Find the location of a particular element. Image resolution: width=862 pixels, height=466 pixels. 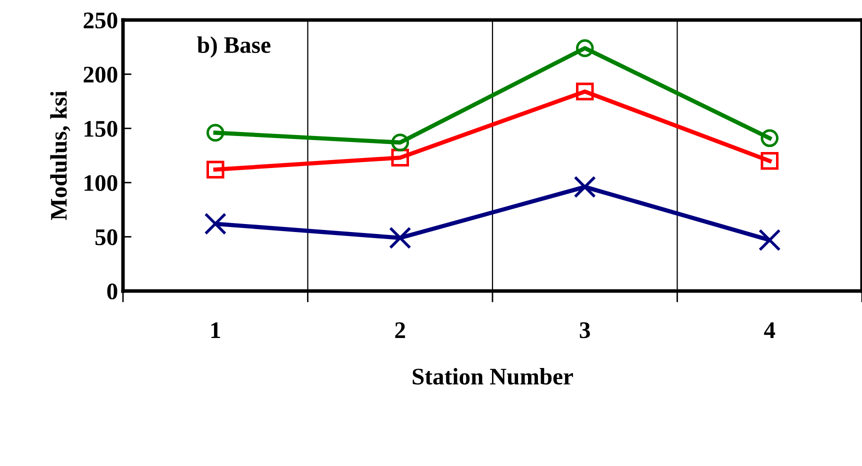

y-tick-label: 250 is located at coordinates (101, 20).